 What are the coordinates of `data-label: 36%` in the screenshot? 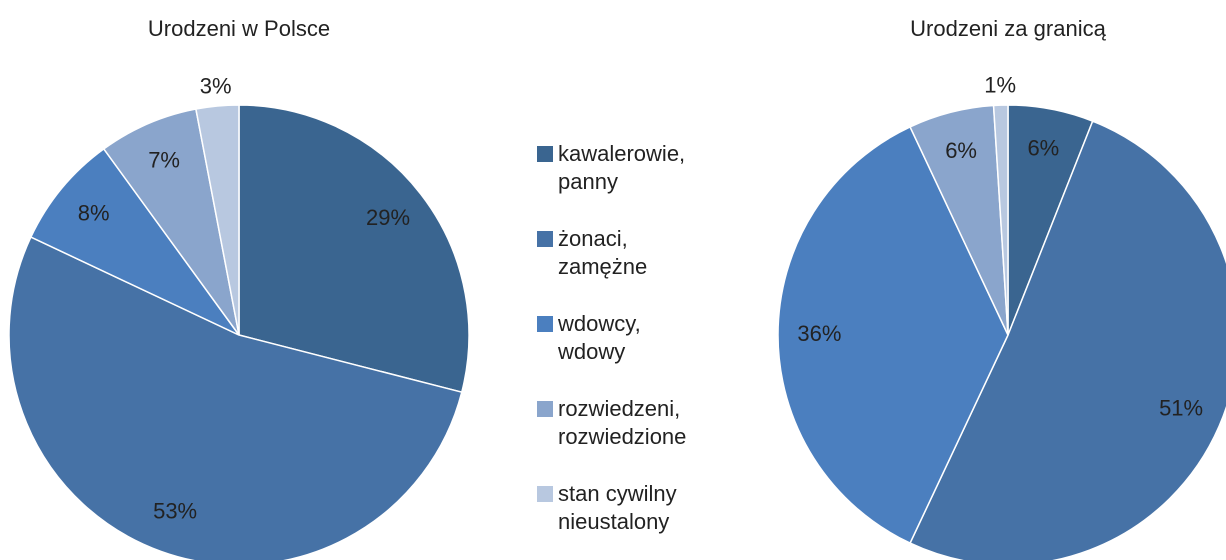 It's located at (819, 333).